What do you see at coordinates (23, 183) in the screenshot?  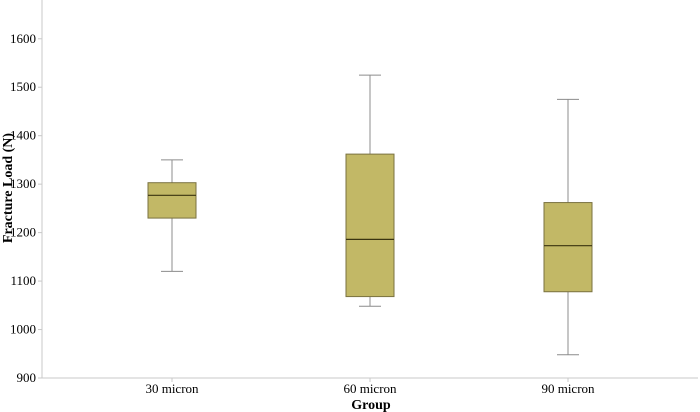 I see `y-tick-label: 1300` at bounding box center [23, 183].